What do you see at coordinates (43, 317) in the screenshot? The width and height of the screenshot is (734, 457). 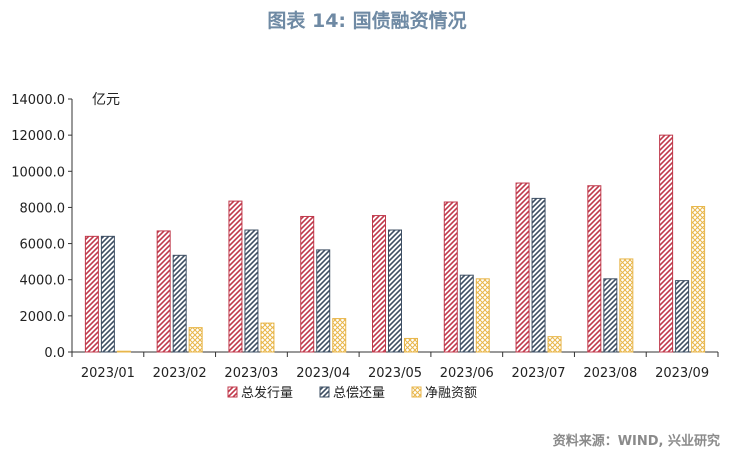 I see `y-tick-label: 2000.0` at bounding box center [43, 317].